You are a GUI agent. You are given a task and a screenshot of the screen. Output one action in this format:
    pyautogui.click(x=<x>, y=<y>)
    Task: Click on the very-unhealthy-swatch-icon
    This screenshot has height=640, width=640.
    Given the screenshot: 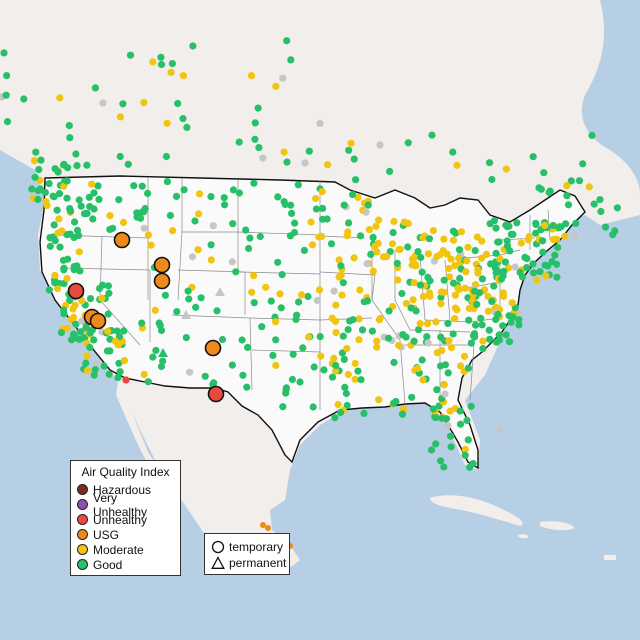 What is the action you would take?
    pyautogui.click(x=82, y=504)
    